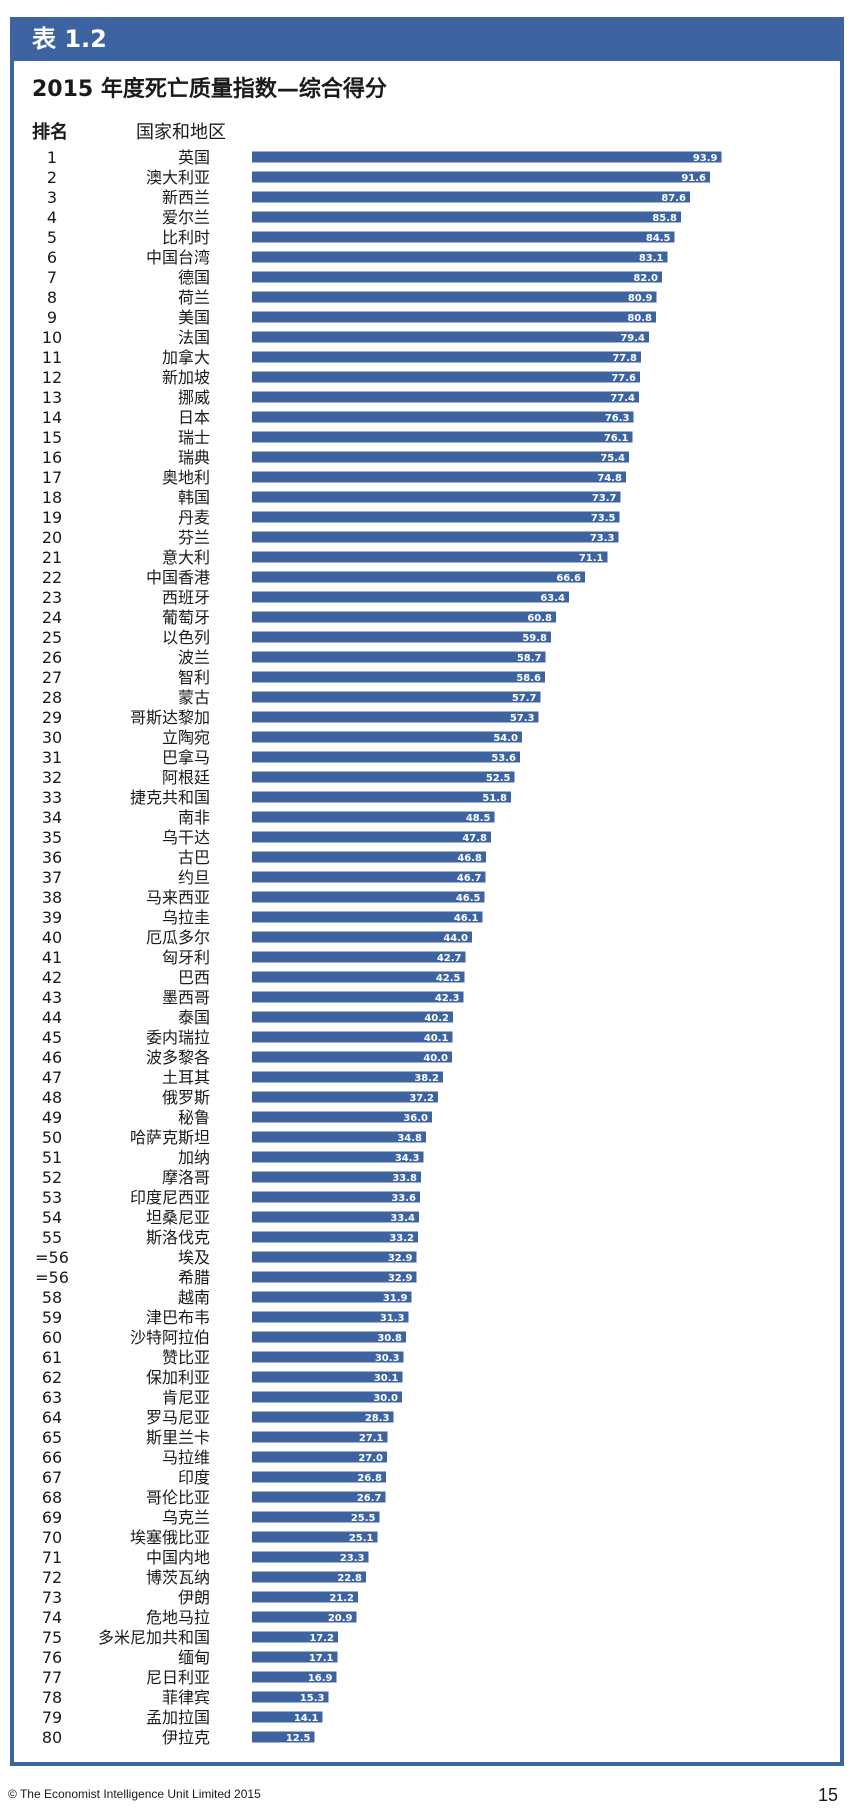 Image resolution: width=858 pixels, height=1814 pixels. Describe the element at coordinates (186, 1697) in the screenshot. I see `country-label: 菲律宾` at that location.